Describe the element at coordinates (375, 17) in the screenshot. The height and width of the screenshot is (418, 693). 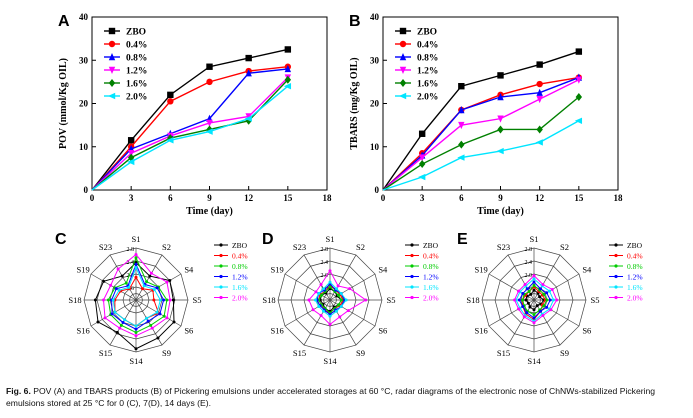
I see `y-tick-label: 40` at that location.